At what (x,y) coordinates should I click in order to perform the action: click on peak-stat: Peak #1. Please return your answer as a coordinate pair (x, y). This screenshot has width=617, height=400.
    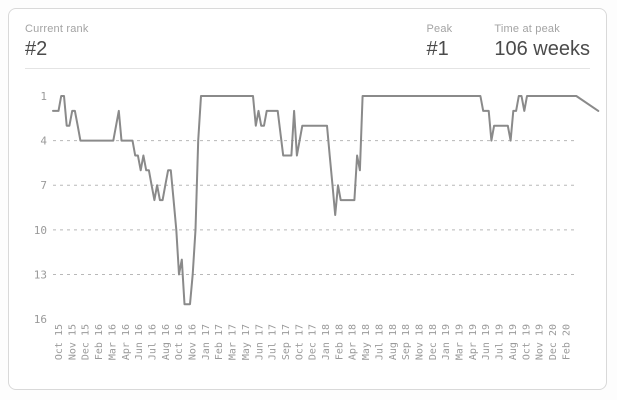
    Looking at the image, I should click on (440, 41).